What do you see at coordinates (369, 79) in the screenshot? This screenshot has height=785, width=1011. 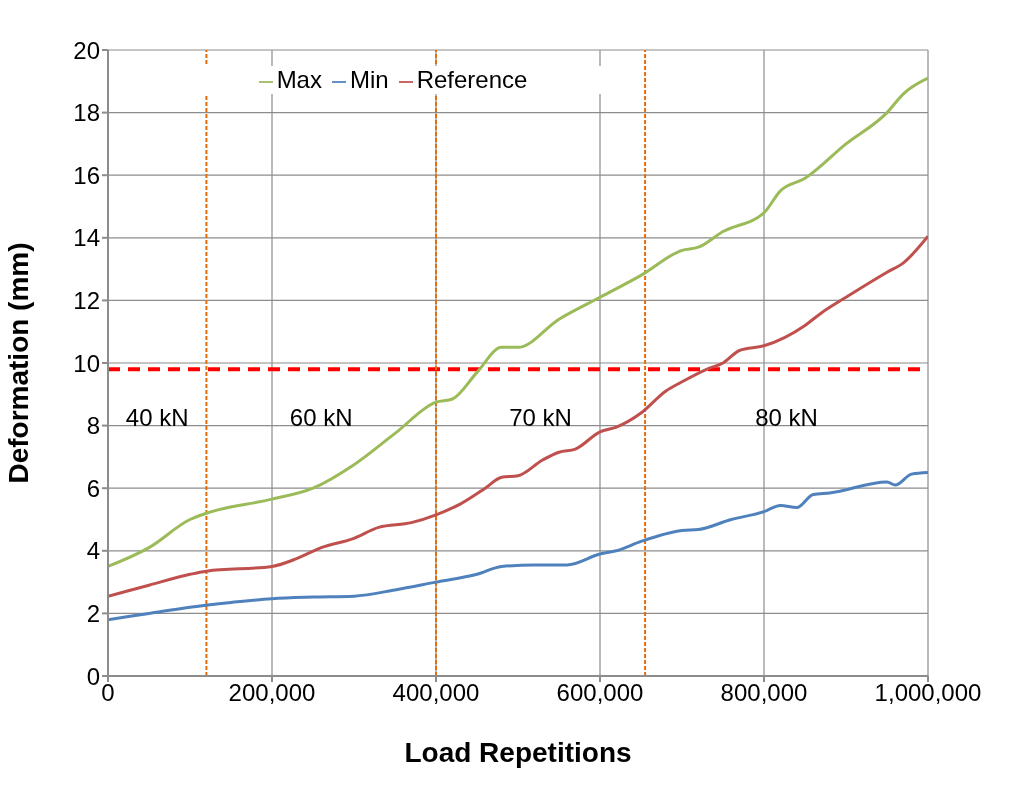 I see `legend-label: Min` at bounding box center [369, 79].